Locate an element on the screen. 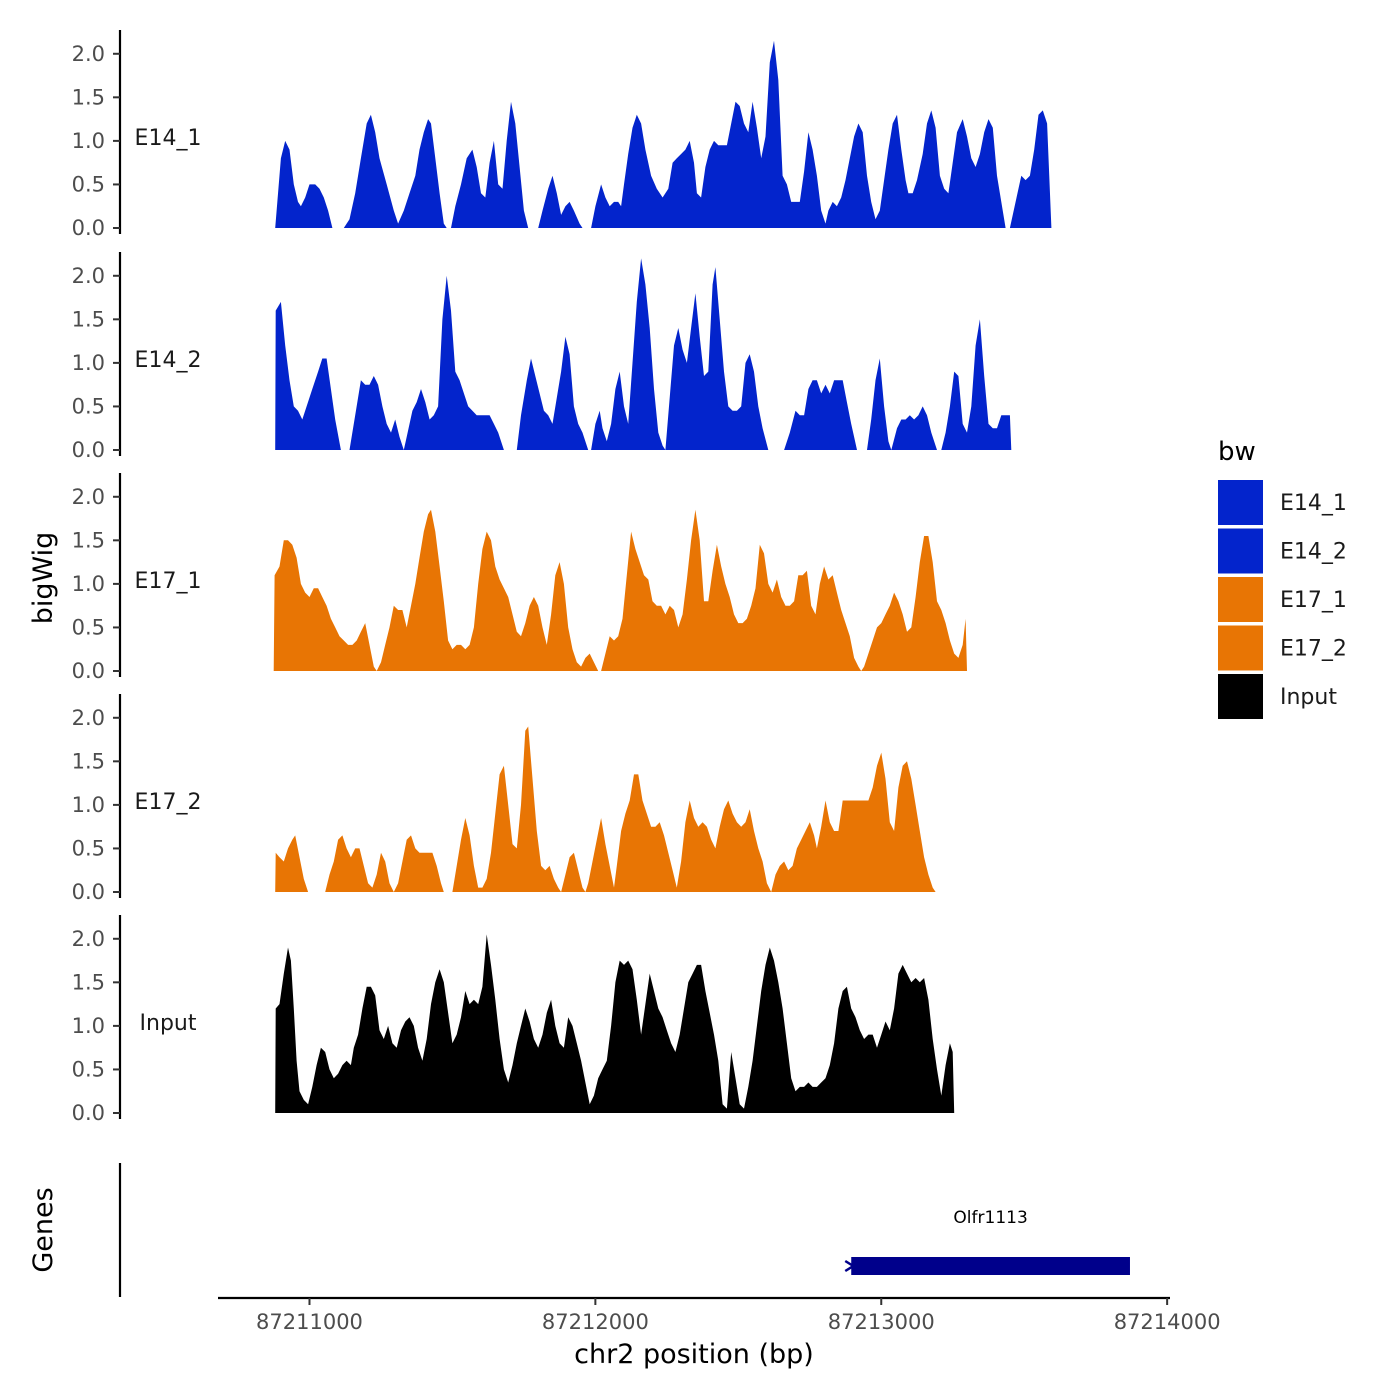 The width and height of the screenshot is (1400, 1400). legend-title: bw is located at coordinates (1237, 452).